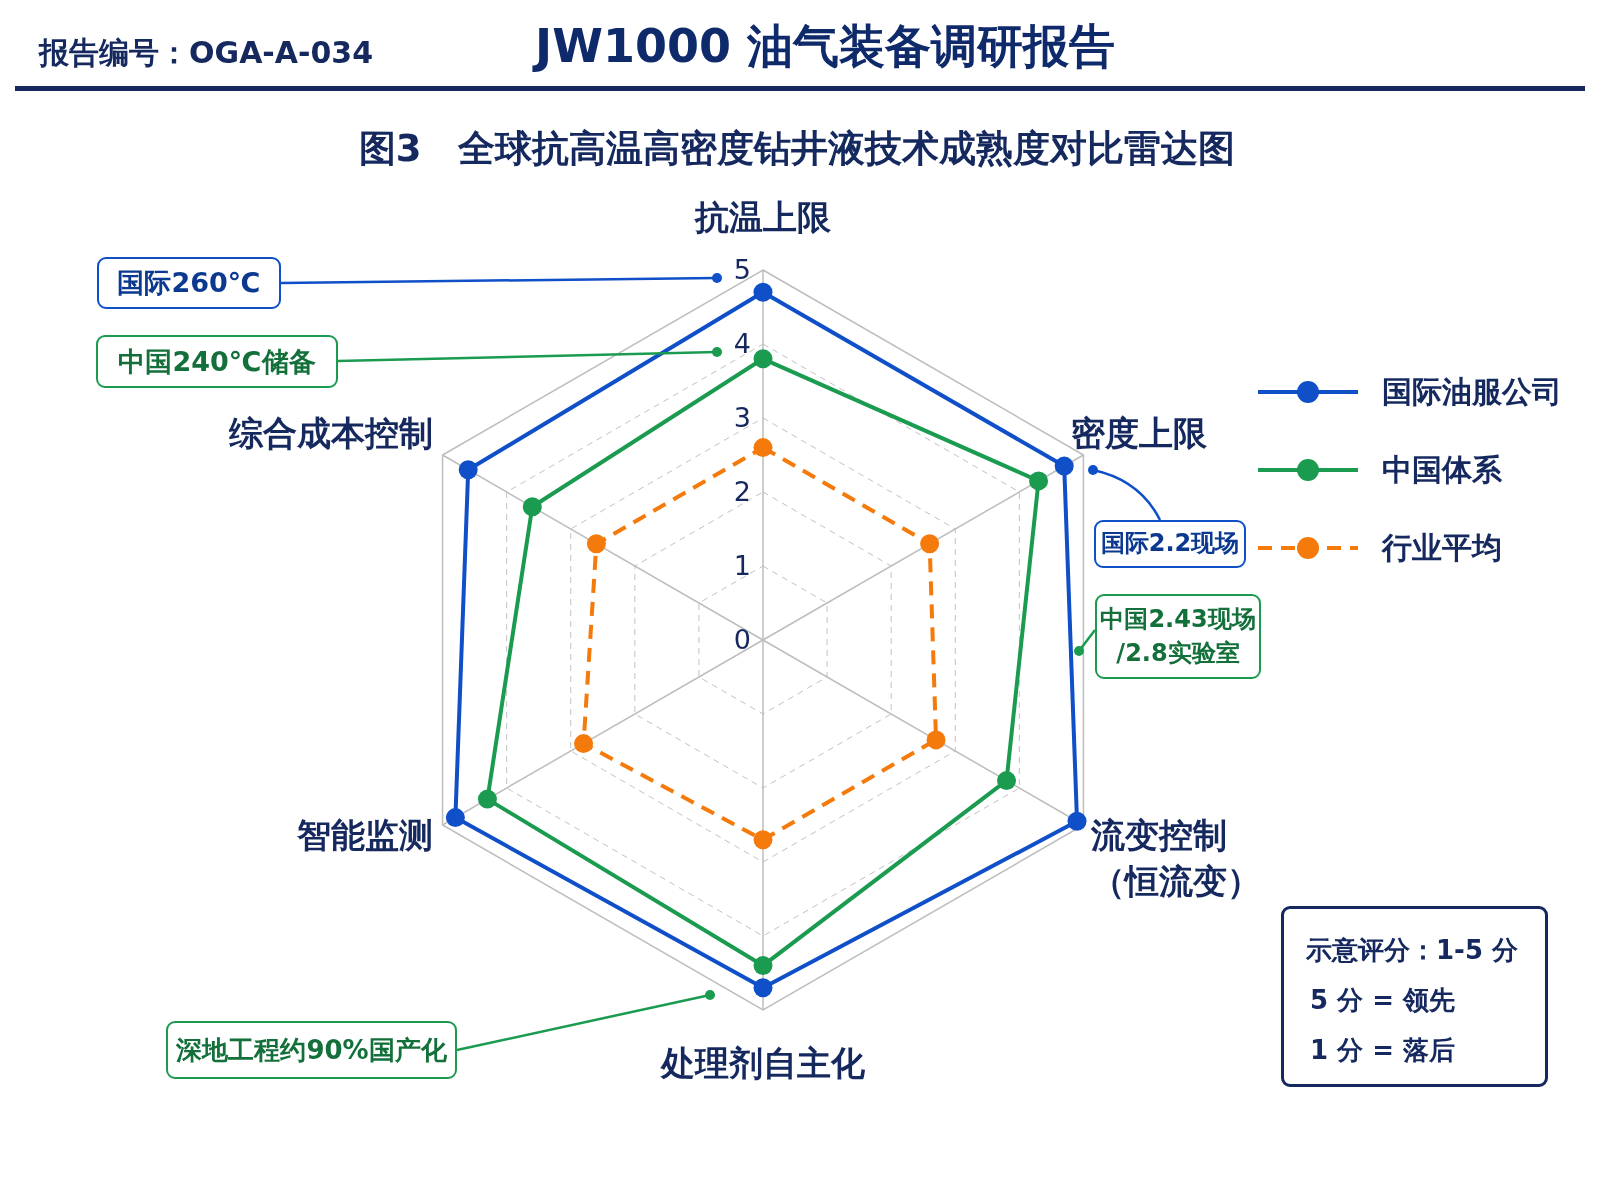 The height and width of the screenshot is (1200, 1600). I want to click on legend-label: 国际油服公司, so click(1472, 391).